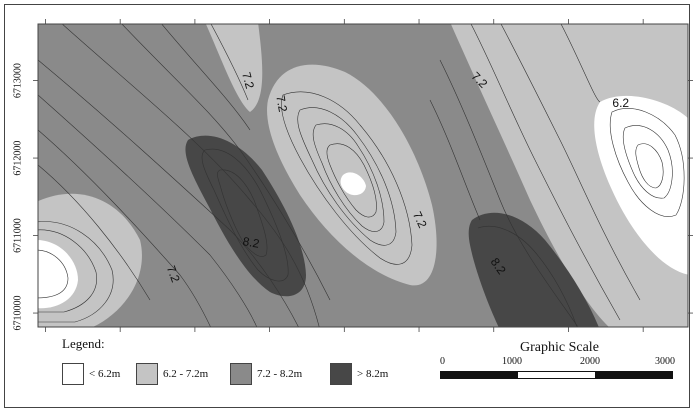 The image size is (694, 412). I want to click on legend-item-72-82: 7.2 - 8.2m, so click(266, 374).